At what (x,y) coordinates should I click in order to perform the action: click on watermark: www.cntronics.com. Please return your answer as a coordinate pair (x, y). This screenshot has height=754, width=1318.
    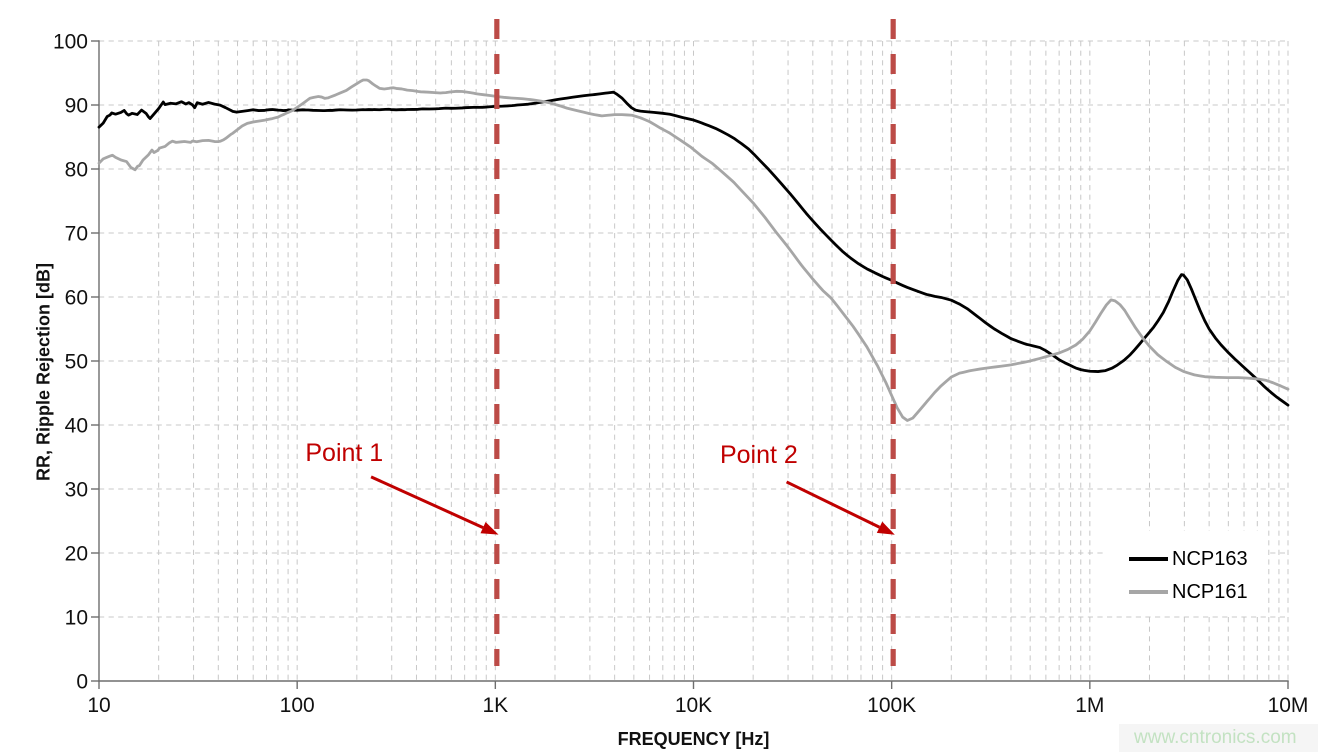
    Looking at the image, I should click on (1218, 738).